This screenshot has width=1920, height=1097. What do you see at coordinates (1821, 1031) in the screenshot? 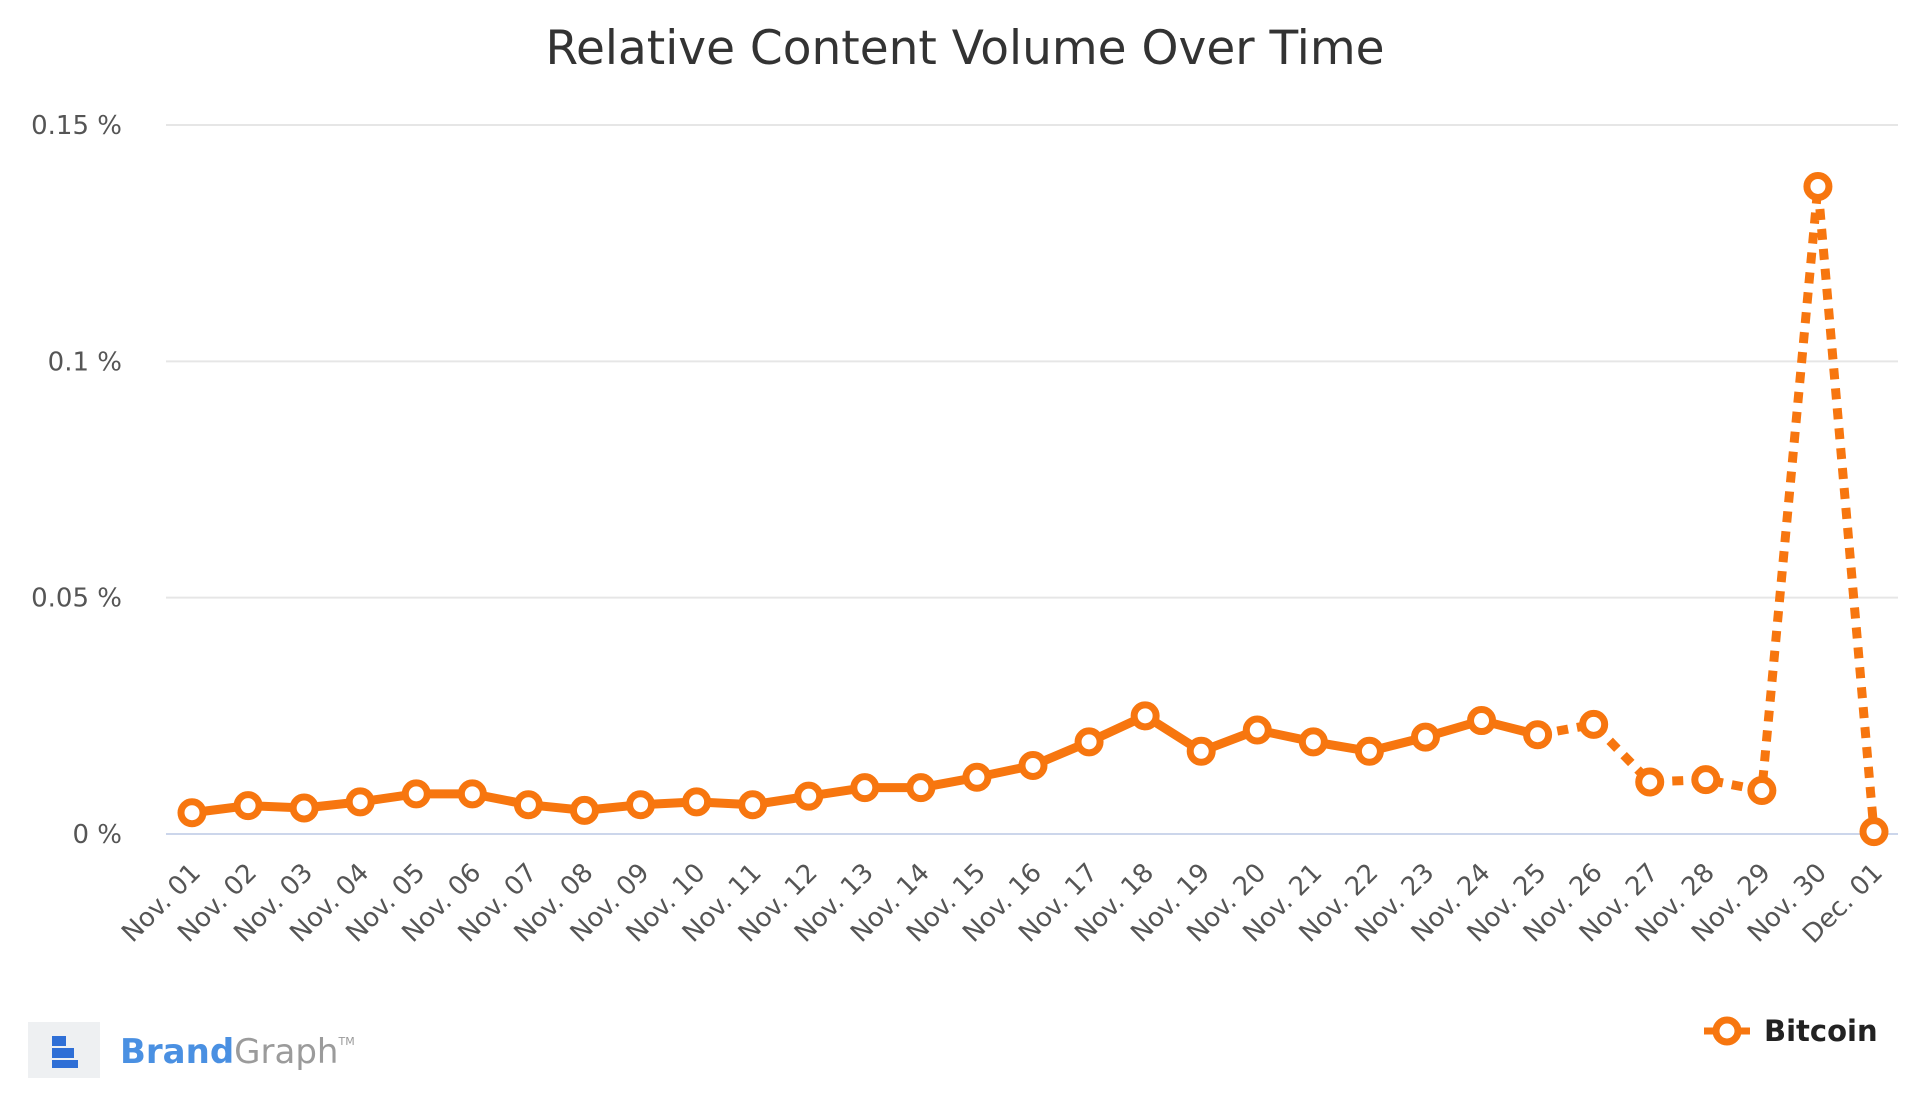
I see `legend-label-bitcoin: Bitcoin` at bounding box center [1821, 1031].